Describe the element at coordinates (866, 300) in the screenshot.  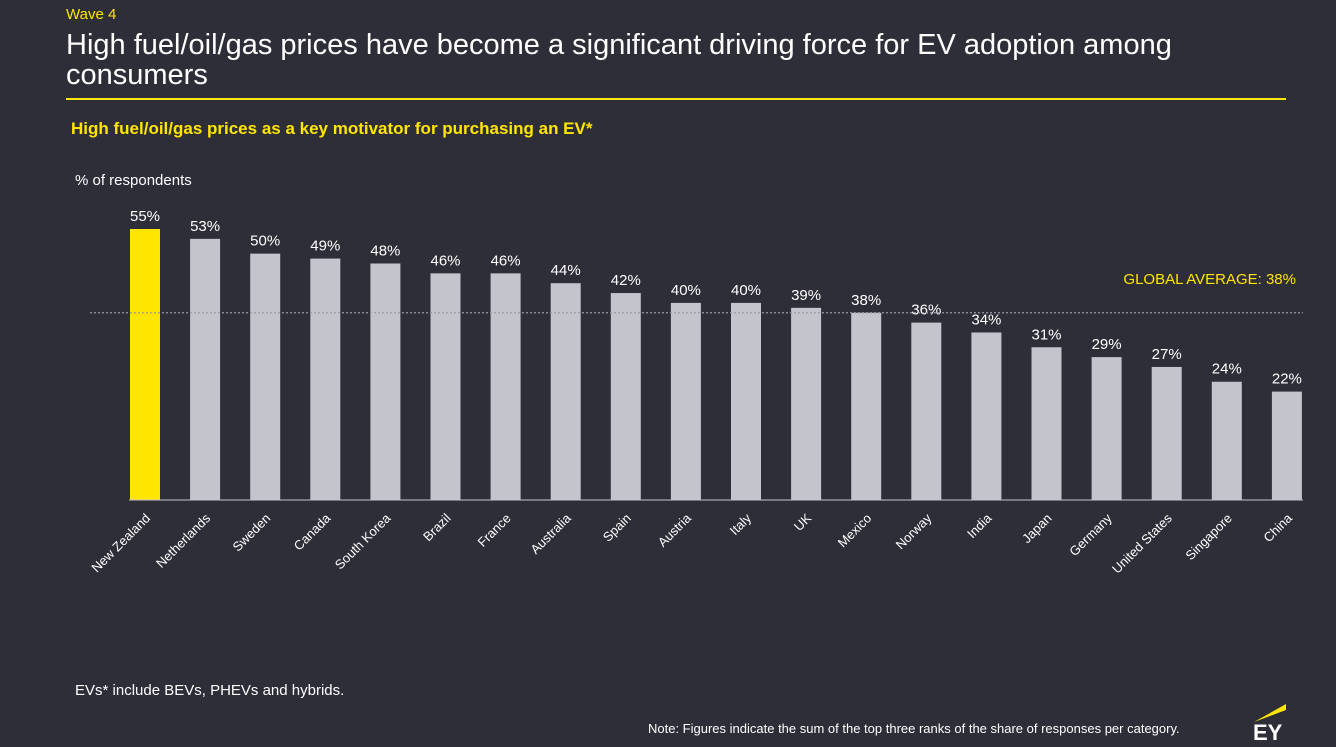
I see `data-label: 38%` at that location.